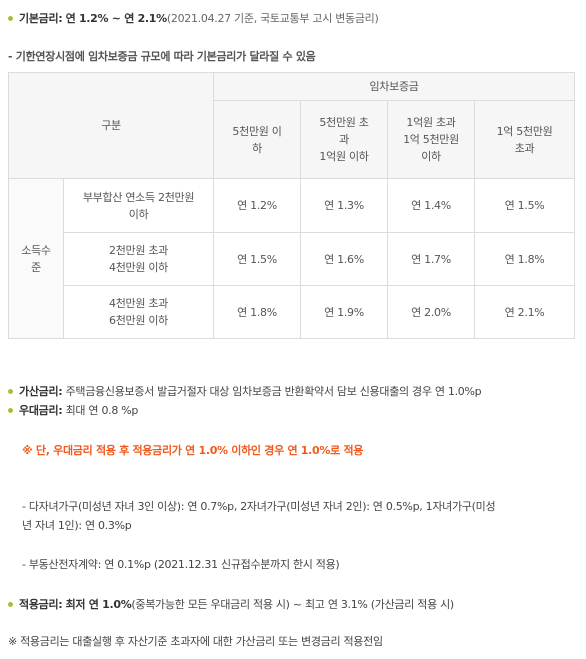 This screenshot has width=586, height=659. What do you see at coordinates (41, 391) in the screenshot?
I see `surcharge-label: 가산금리:` at bounding box center [41, 391].